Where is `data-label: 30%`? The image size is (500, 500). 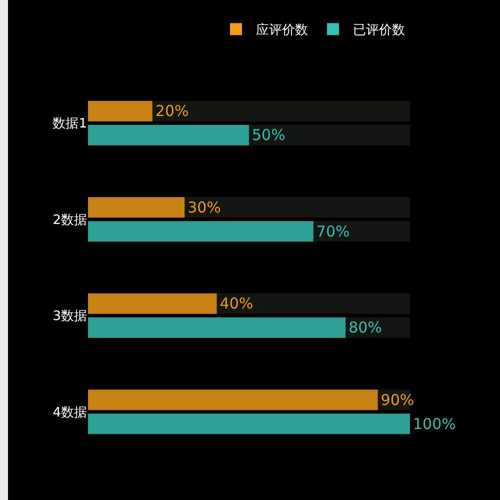
data-label: 30% is located at coordinates (204, 207).